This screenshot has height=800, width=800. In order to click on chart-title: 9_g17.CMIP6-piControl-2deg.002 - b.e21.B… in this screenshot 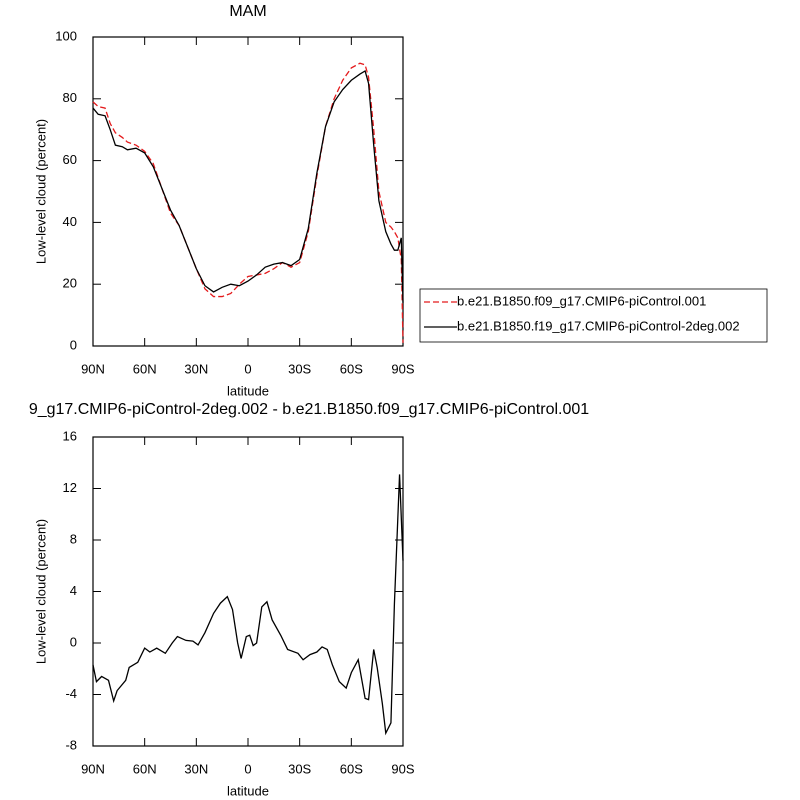, I will do `click(309, 409)`.